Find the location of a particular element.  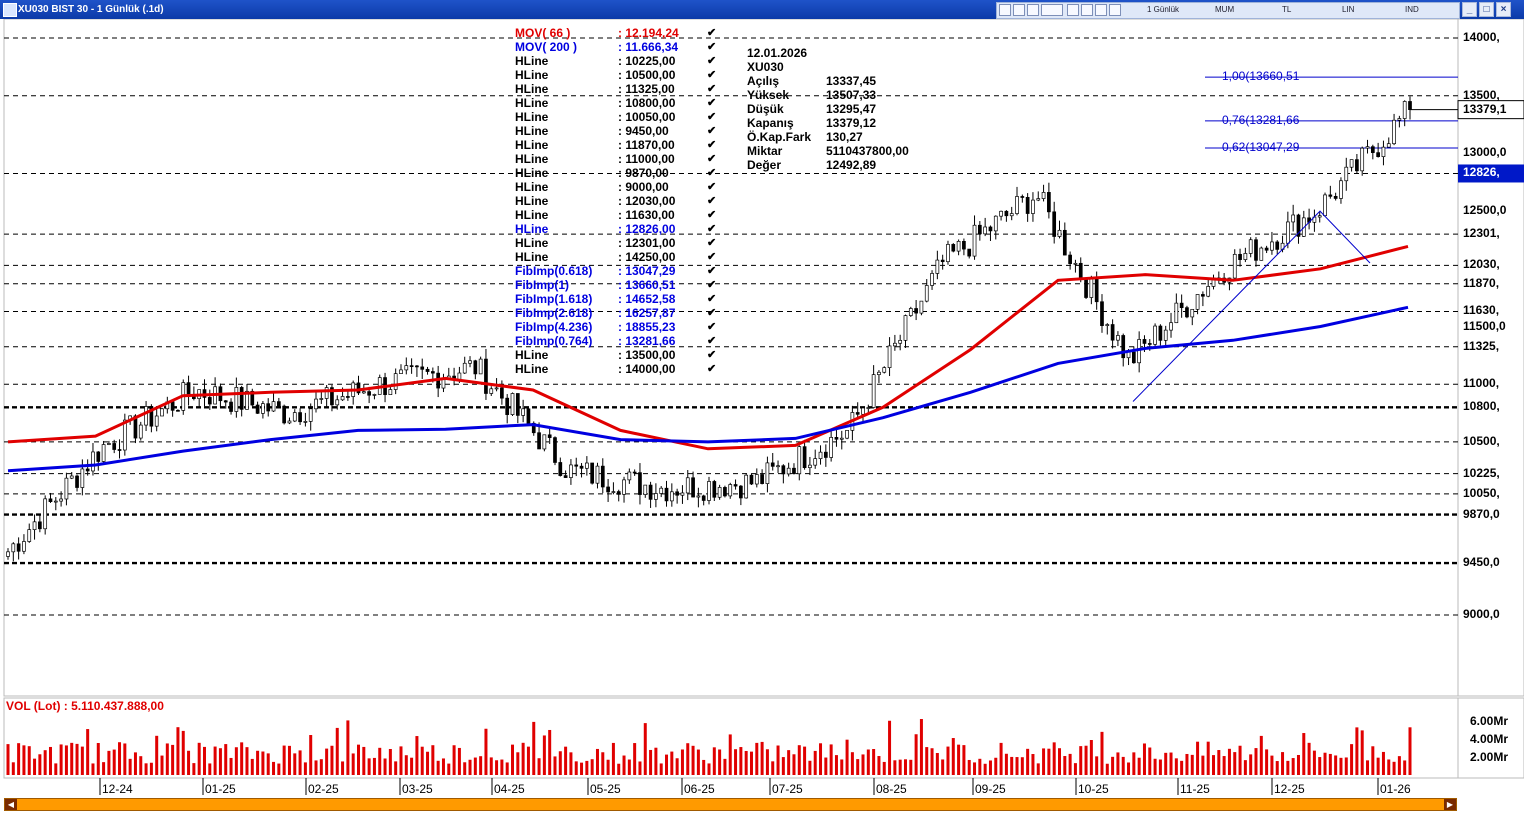

chart-type-selector: MUM is located at coordinates (1225, 9).